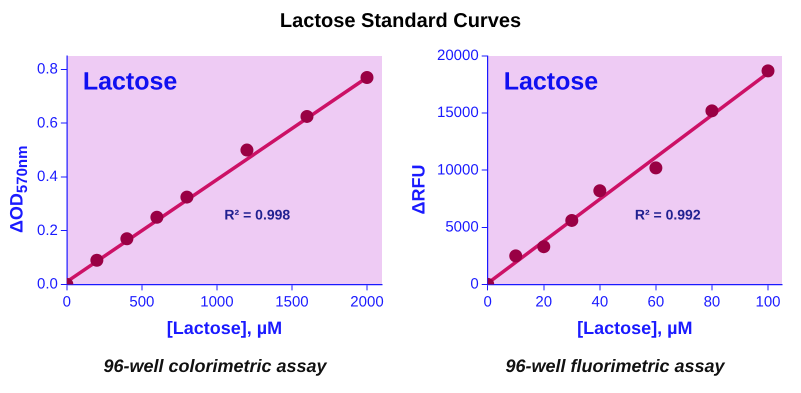 Image resolution: width=801 pixels, height=393 pixels. Describe the element at coordinates (656, 302) in the screenshot. I see `x-tick-label: 60` at that location.